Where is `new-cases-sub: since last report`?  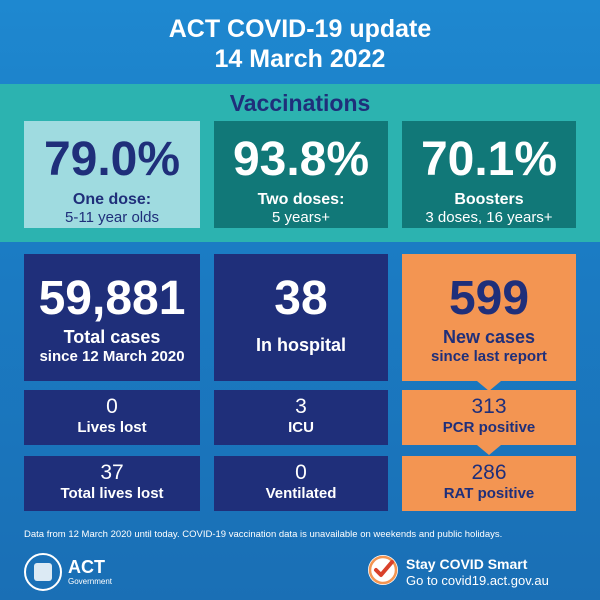
new-cases-sub: since last report is located at coordinates (489, 356).